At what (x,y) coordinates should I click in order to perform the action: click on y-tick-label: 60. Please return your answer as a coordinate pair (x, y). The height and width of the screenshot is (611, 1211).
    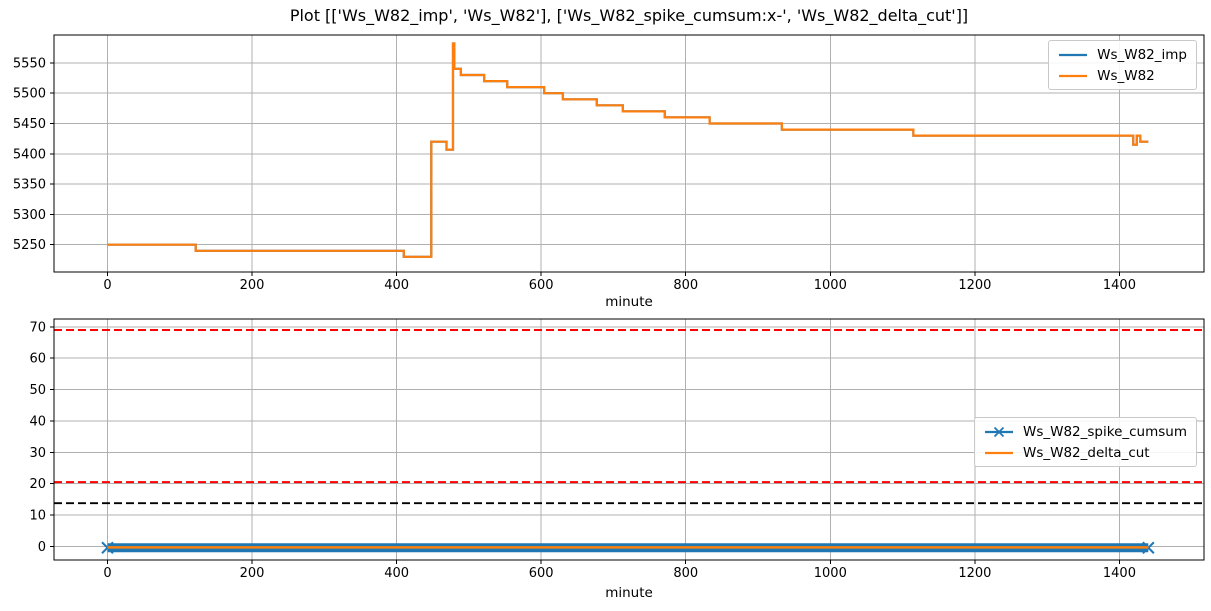
    Looking at the image, I should click on (37, 359).